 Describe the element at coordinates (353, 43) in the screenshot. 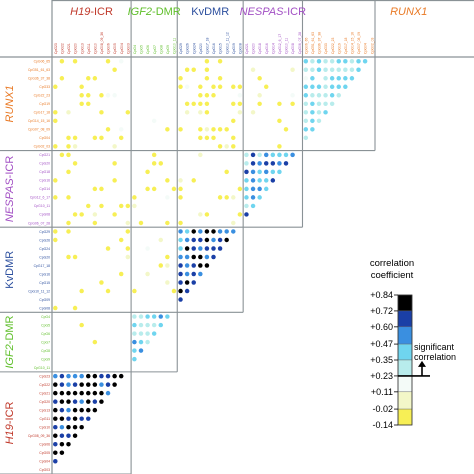

I see `column-cpg-label: CpG14_15_16` at that location.